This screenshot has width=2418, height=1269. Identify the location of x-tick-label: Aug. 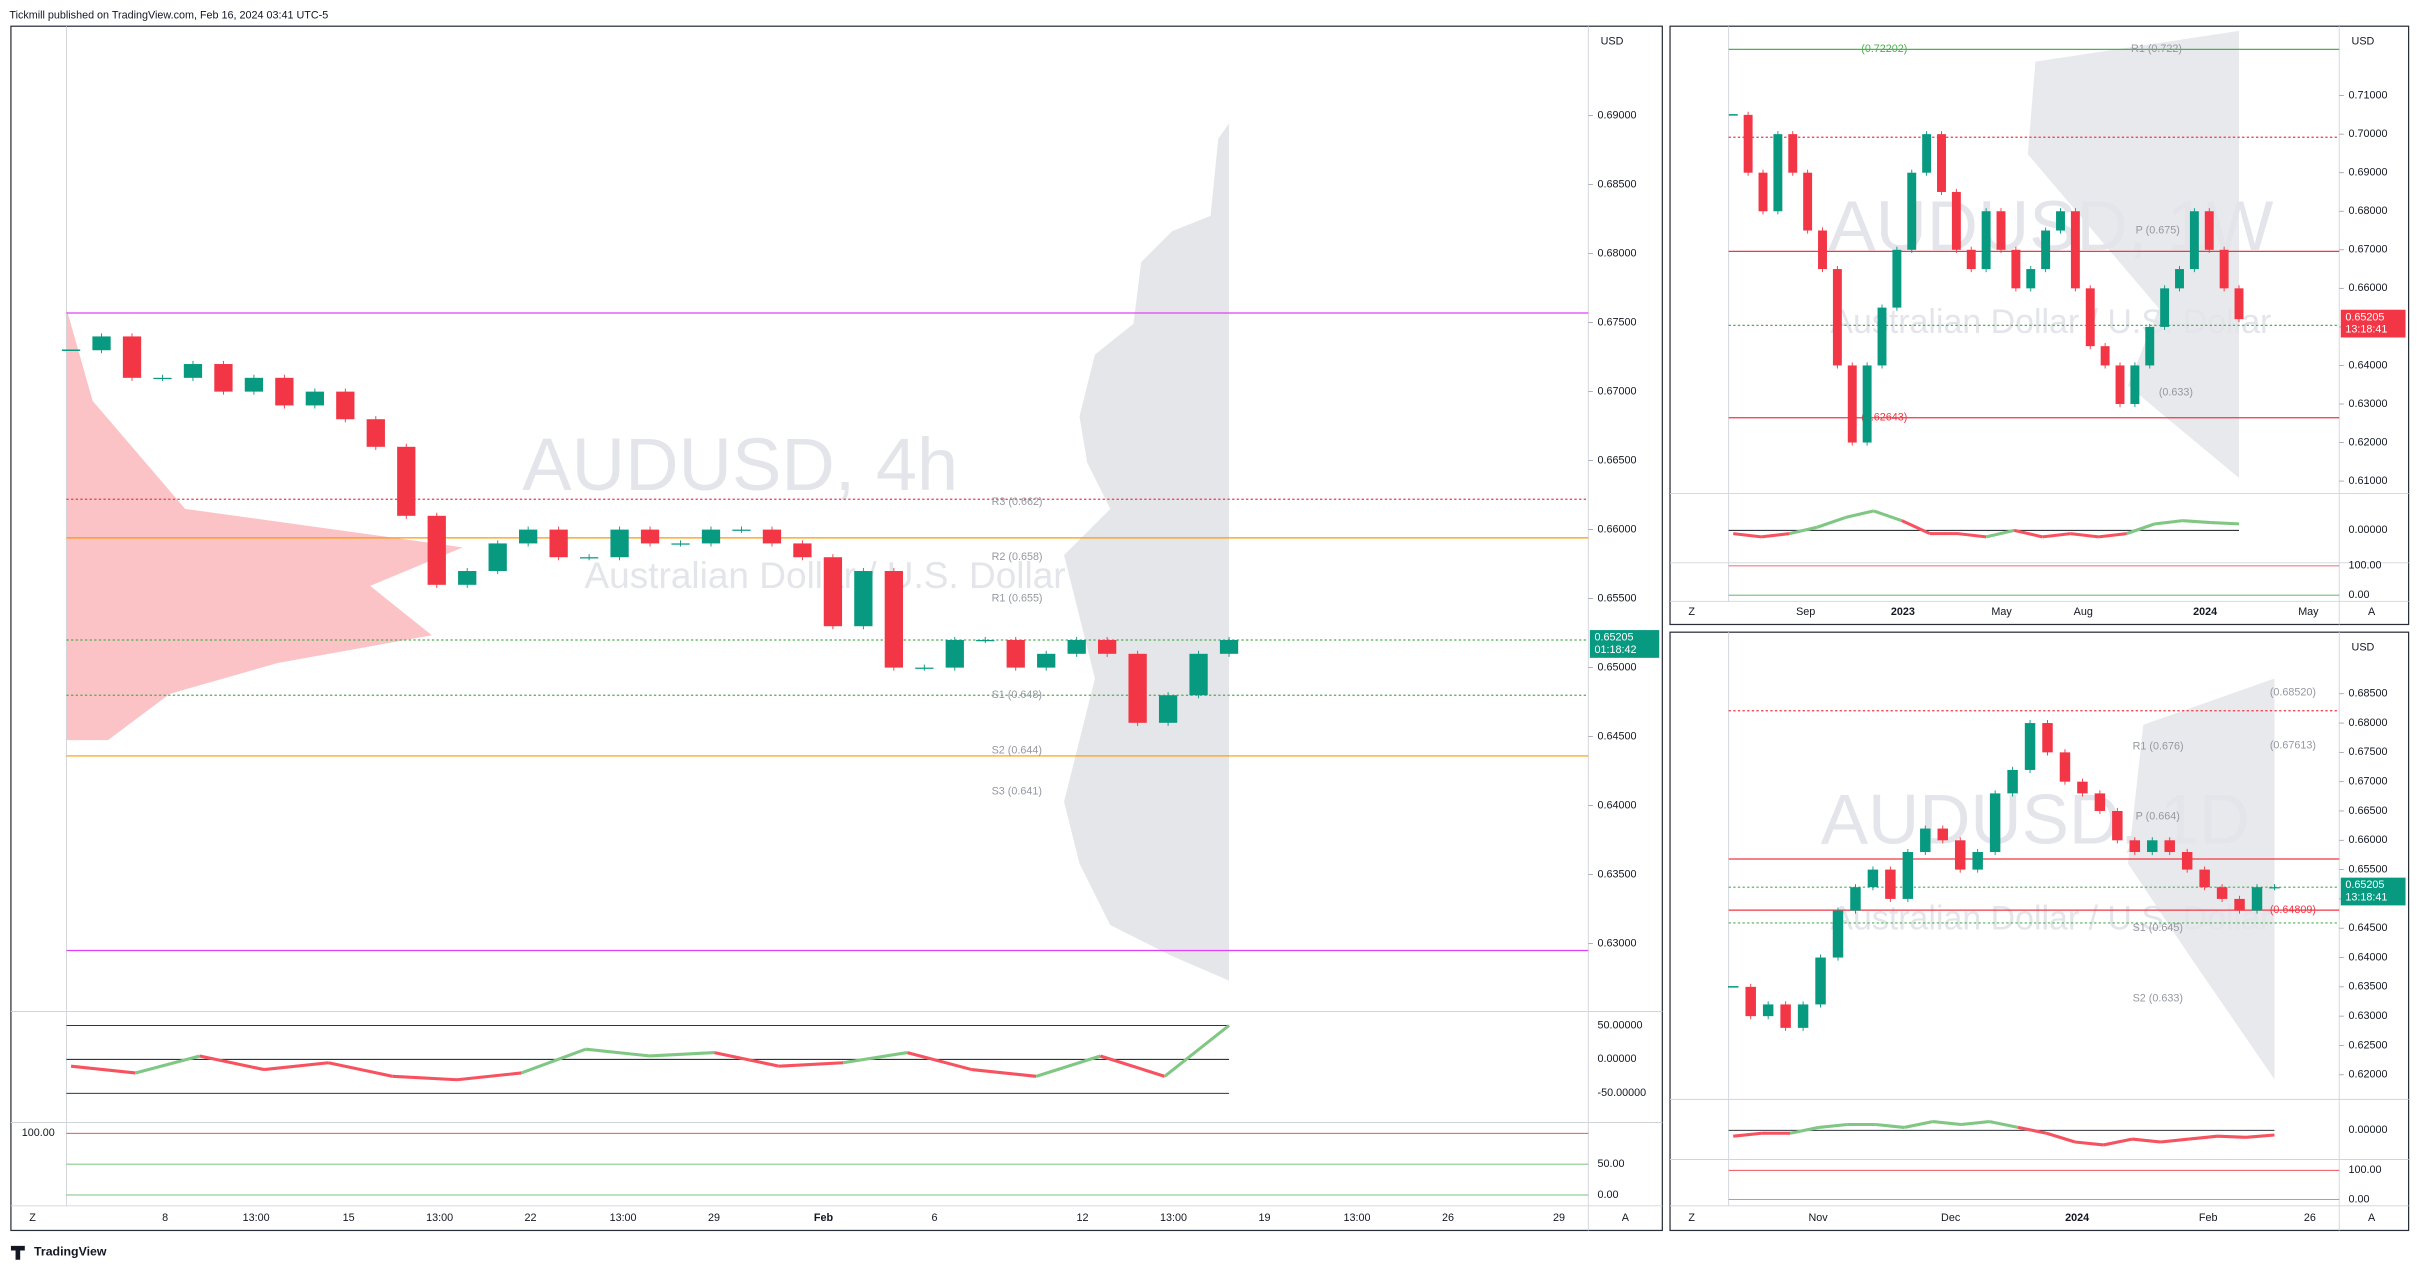
(2083, 612).